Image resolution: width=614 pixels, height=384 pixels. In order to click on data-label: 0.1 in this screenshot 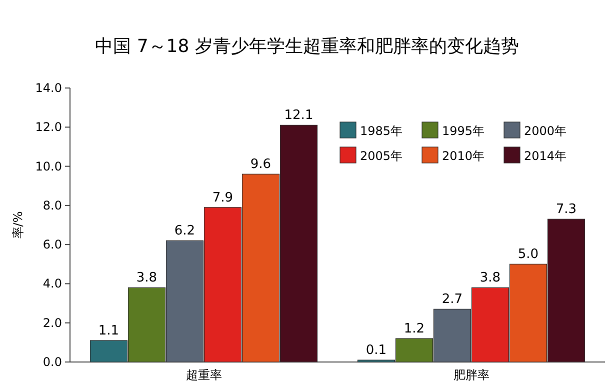, I will do `click(376, 350)`.